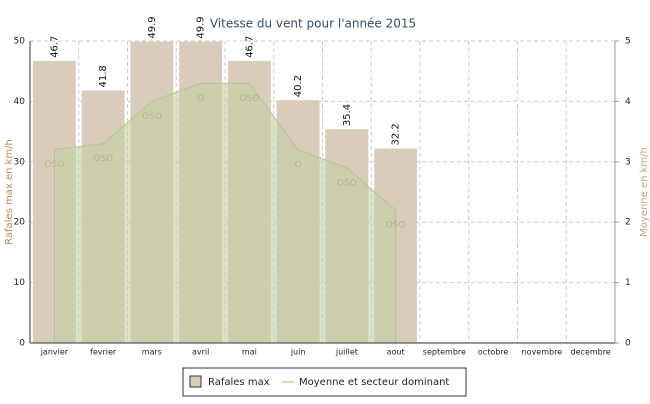 The width and height of the screenshot is (650, 404). I want to click on y-tick-label: 50, so click(20, 42).